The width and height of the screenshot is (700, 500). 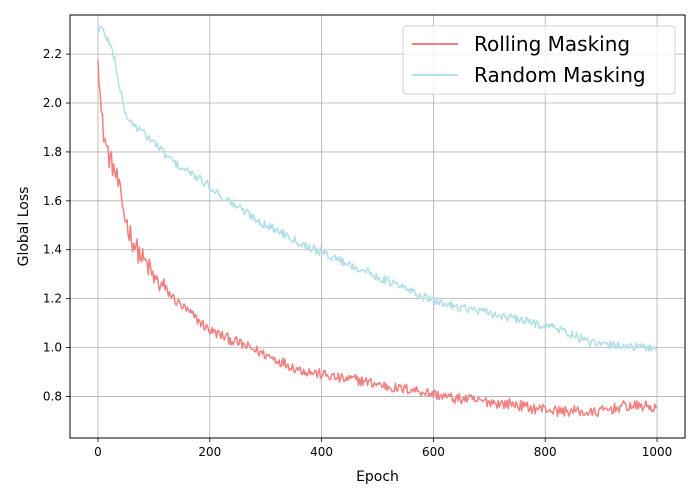 I want to click on y-tick-label: 1.6, so click(x=52, y=201).